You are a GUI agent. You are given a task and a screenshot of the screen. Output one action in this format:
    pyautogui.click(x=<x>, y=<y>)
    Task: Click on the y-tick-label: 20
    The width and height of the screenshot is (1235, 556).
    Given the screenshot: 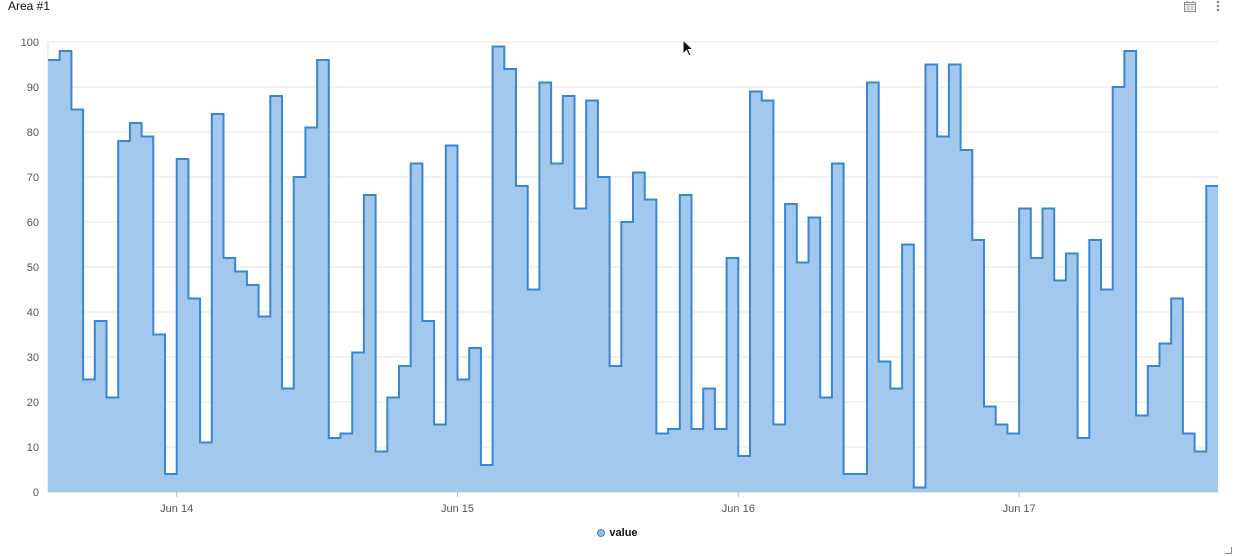 What is the action you would take?
    pyautogui.click(x=33, y=403)
    